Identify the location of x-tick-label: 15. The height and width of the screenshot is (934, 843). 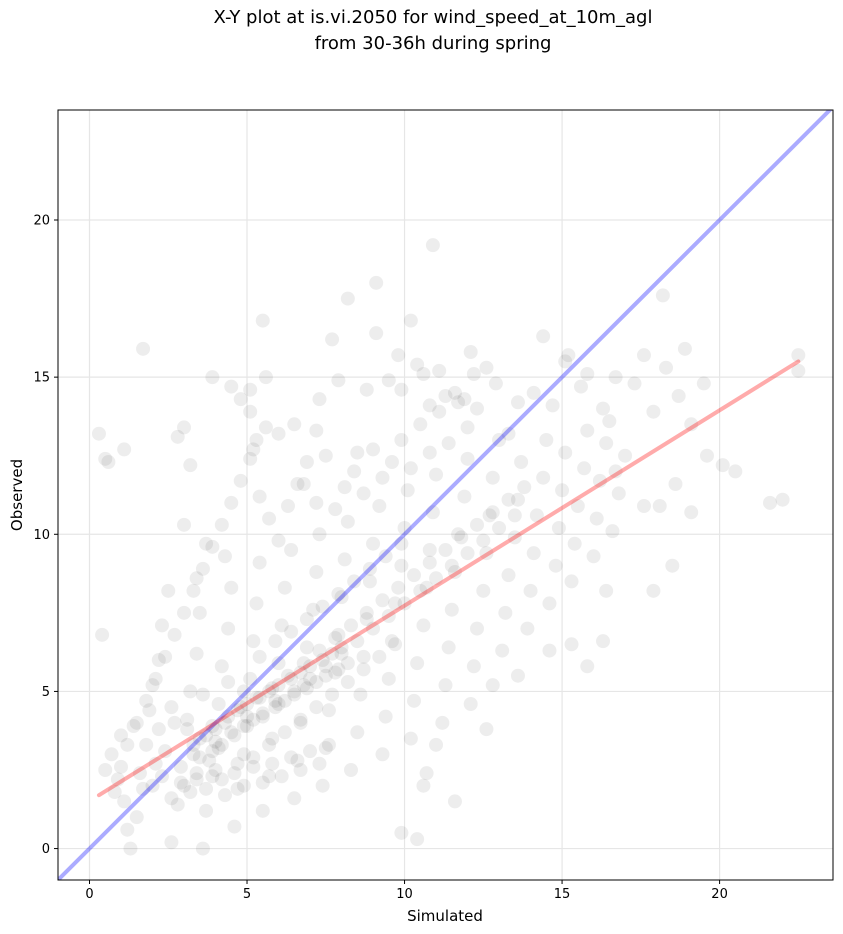
(562, 894).